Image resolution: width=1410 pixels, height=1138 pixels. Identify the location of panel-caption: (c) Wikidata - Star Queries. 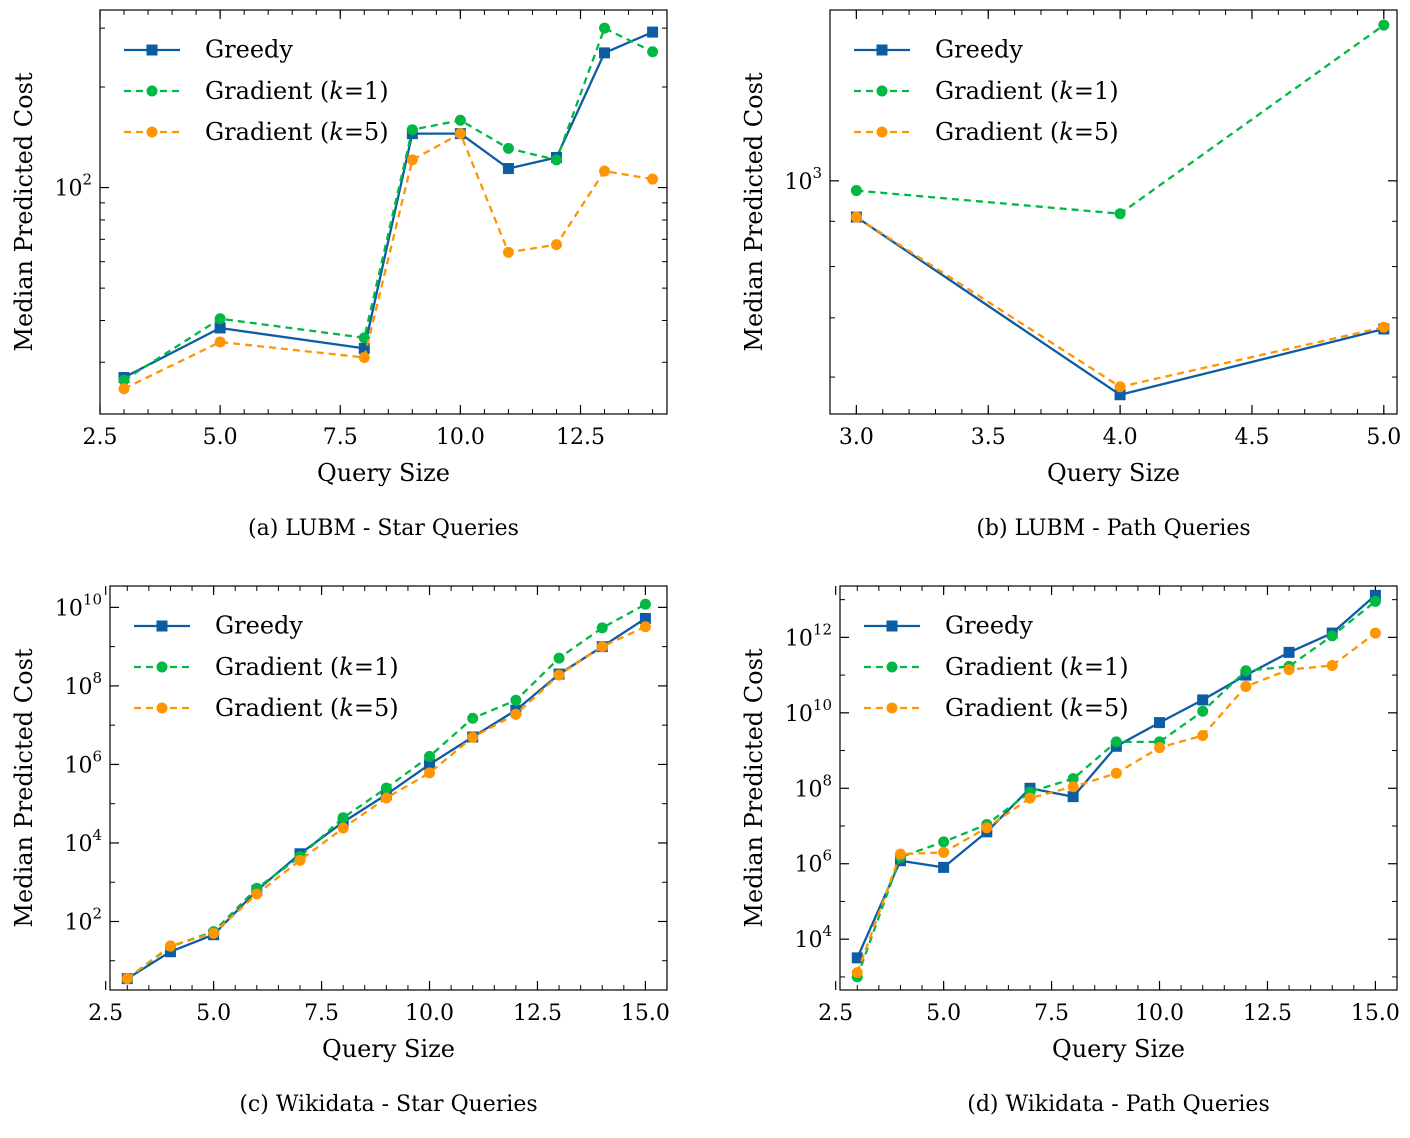
(388, 1104).